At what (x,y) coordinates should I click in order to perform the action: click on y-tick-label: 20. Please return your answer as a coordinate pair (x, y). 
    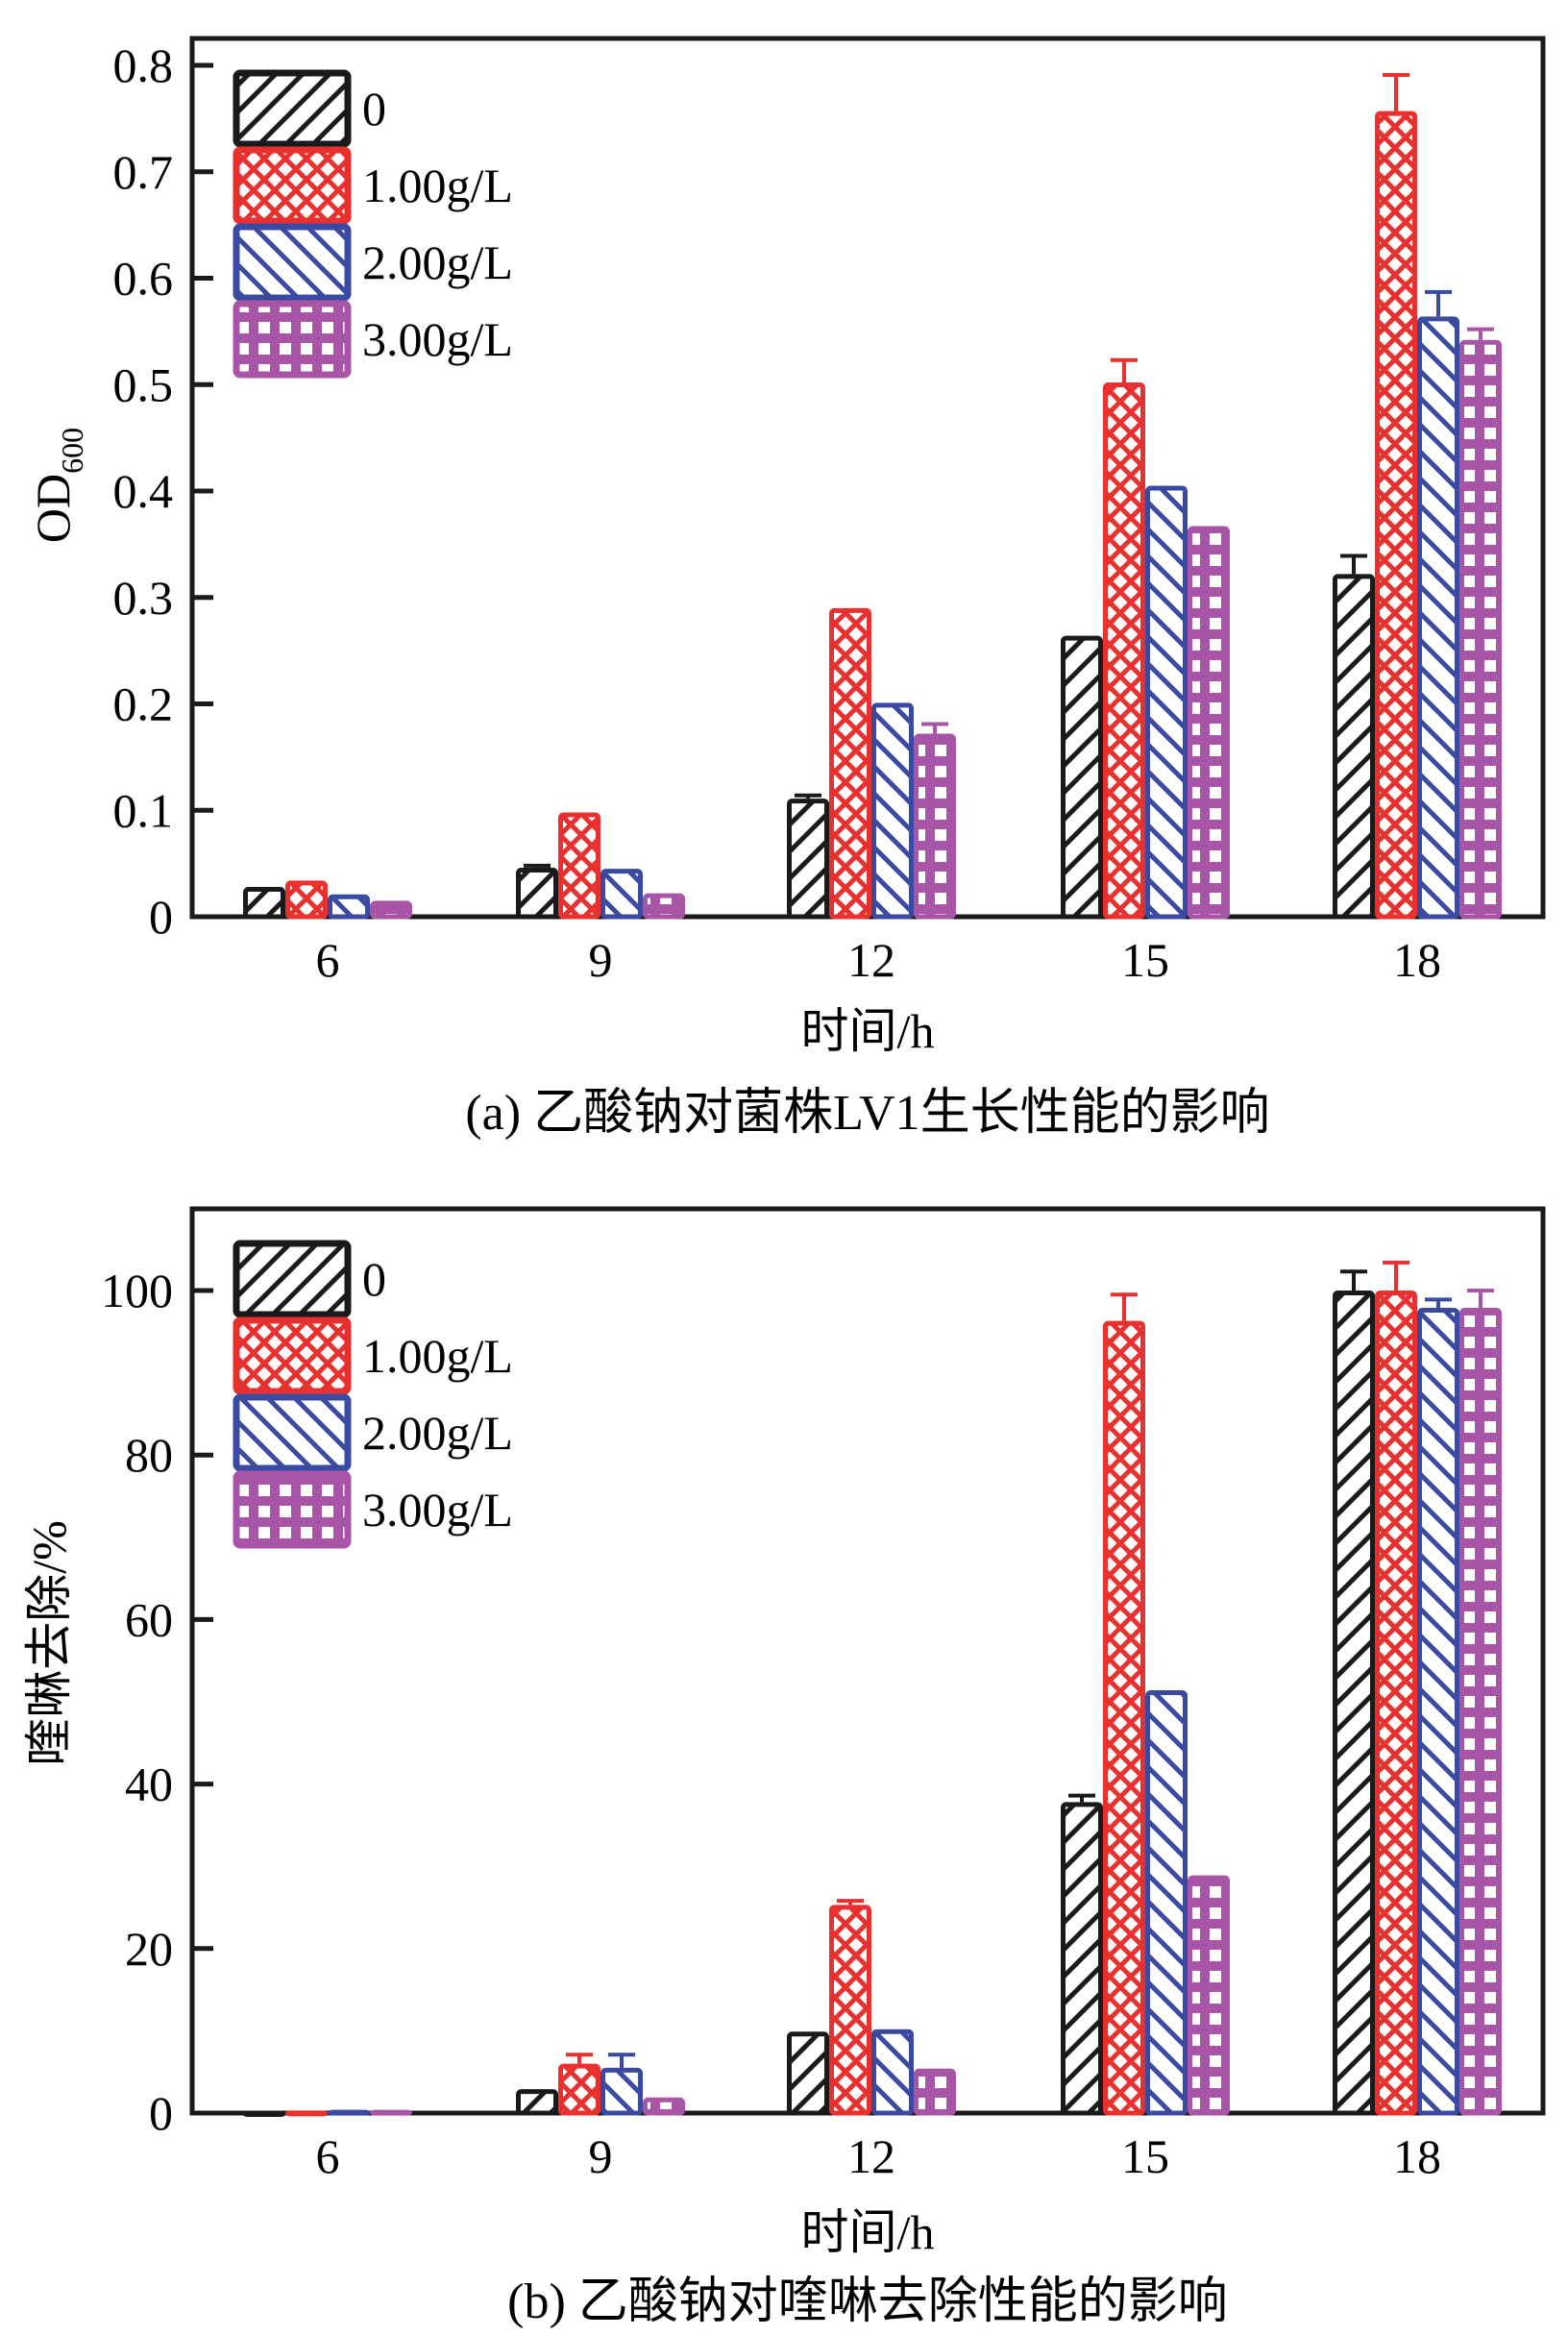
    Looking at the image, I should click on (149, 1949).